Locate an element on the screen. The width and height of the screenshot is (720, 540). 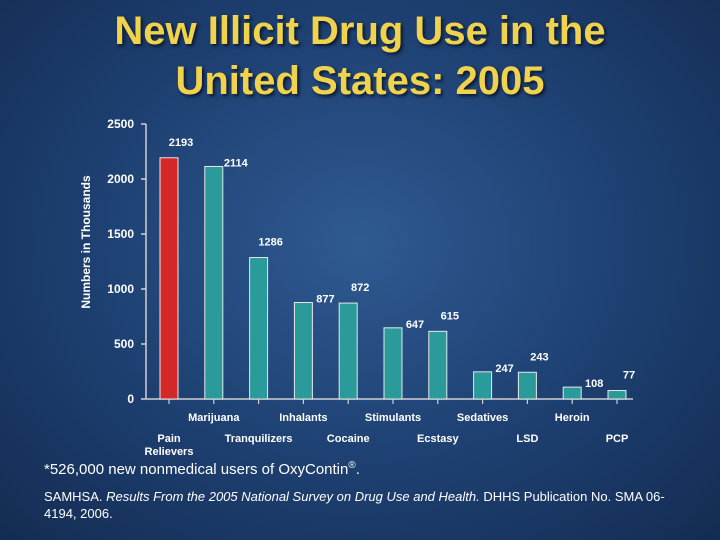
y-tick-label: 1500 is located at coordinates (120, 234).